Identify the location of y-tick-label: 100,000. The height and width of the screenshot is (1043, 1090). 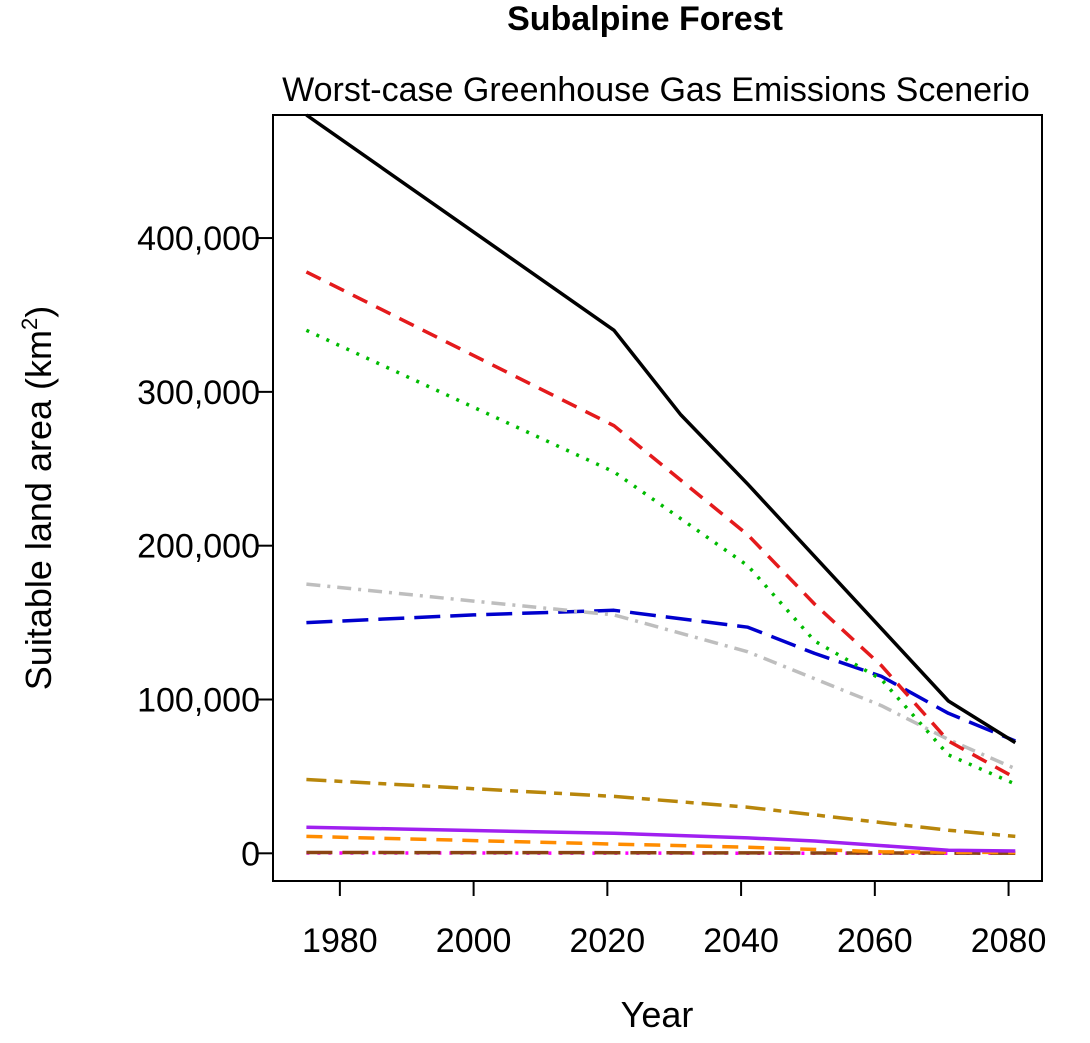
(198, 700).